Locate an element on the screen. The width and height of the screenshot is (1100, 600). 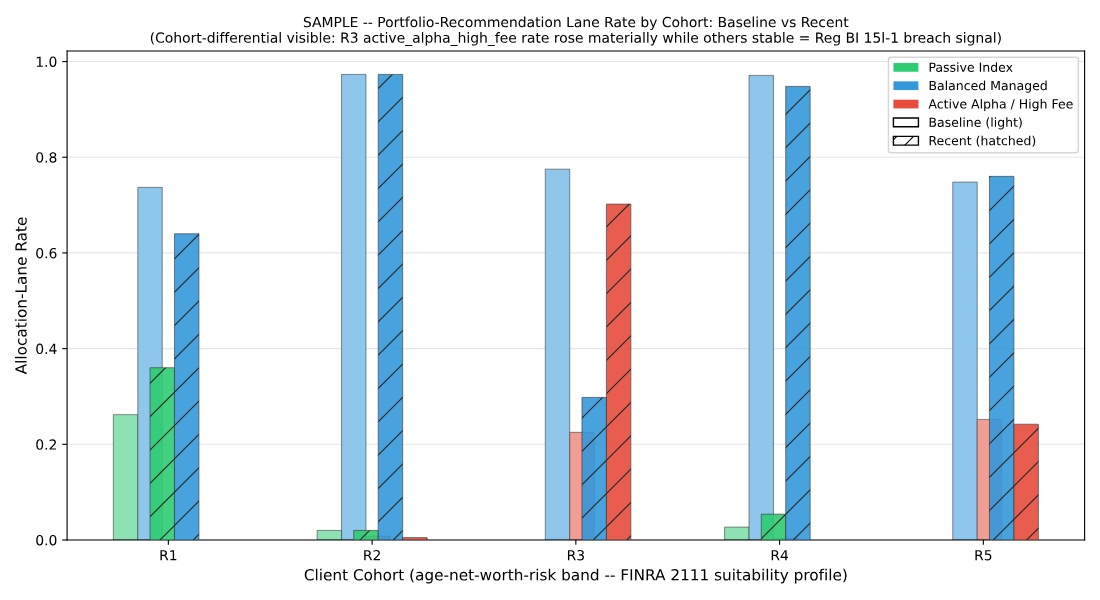
y-tick-label: 0.8 is located at coordinates (46, 157).